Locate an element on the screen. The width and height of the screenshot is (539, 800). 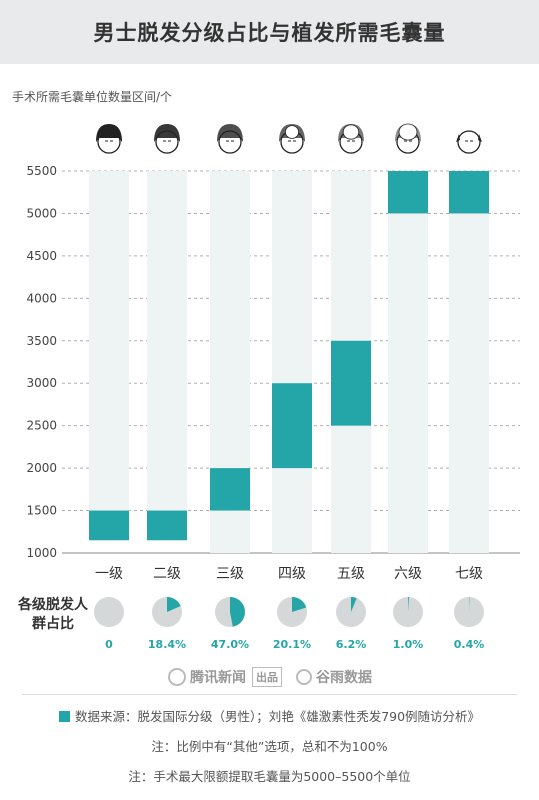
brand-guyu: 谷雨数据 is located at coordinates (334, 677).